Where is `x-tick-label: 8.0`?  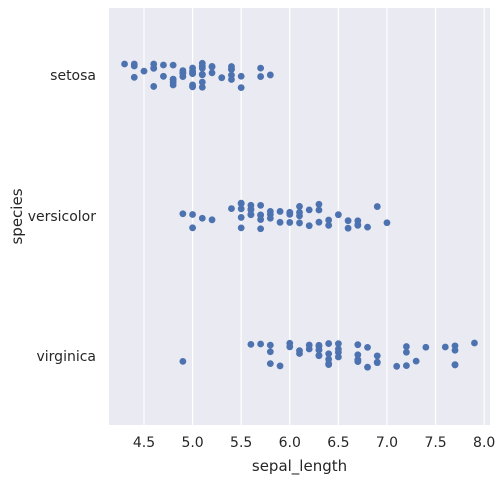 x-tick-label: 8.0 is located at coordinates (484, 443).